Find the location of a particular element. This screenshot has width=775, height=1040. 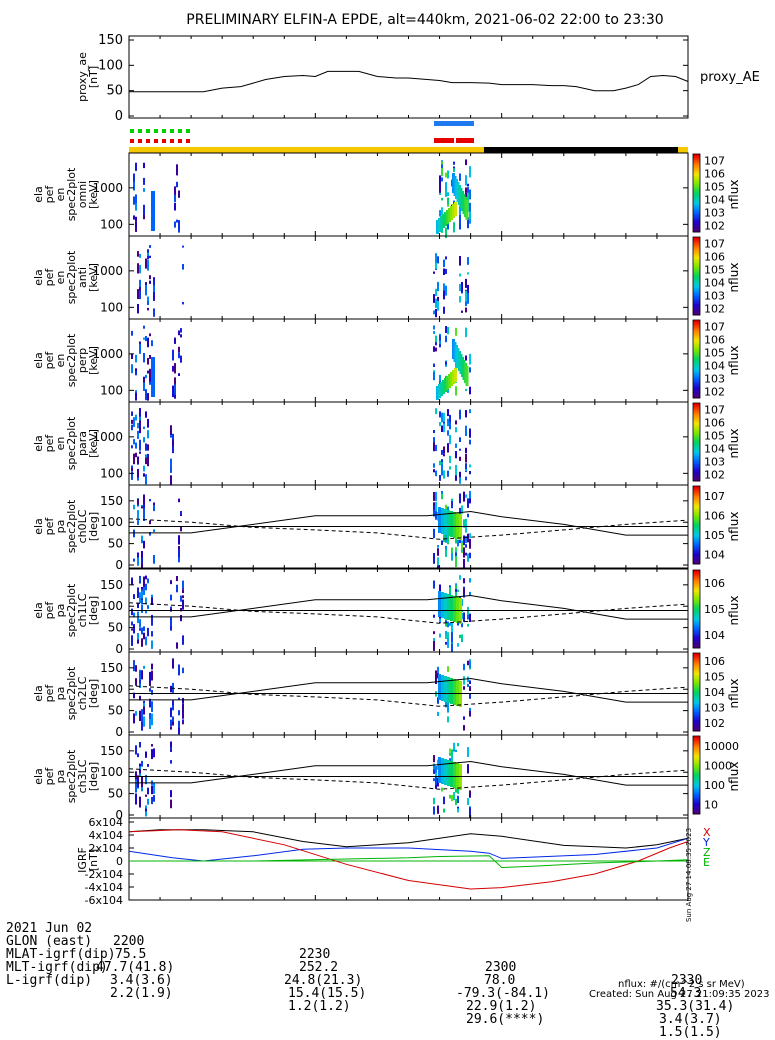

colorbar-tick-label: 103 is located at coordinates (714, 462).